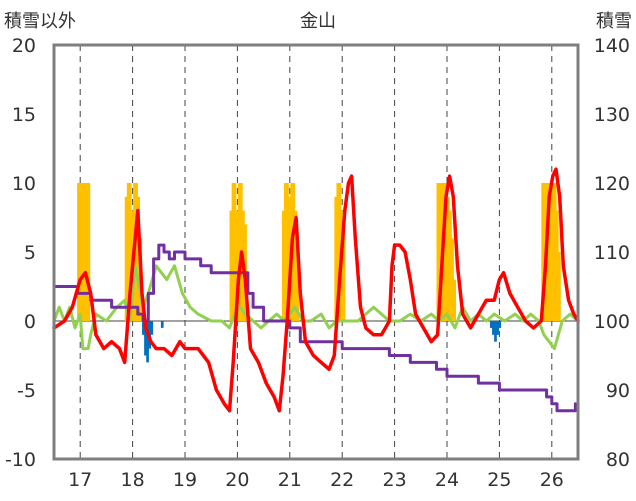 Image resolution: width=636 pixels, height=501 pixels. Describe the element at coordinates (447, 480) in the screenshot. I see `x-tick-label: 24` at that location.